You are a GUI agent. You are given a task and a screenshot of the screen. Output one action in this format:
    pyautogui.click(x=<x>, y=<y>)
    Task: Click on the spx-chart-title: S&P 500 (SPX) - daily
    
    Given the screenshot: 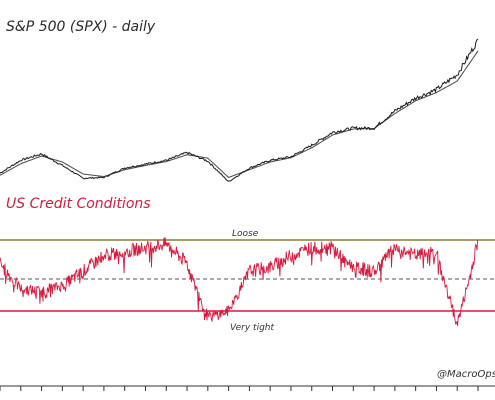 What is the action you would take?
    pyautogui.click(x=81, y=27)
    